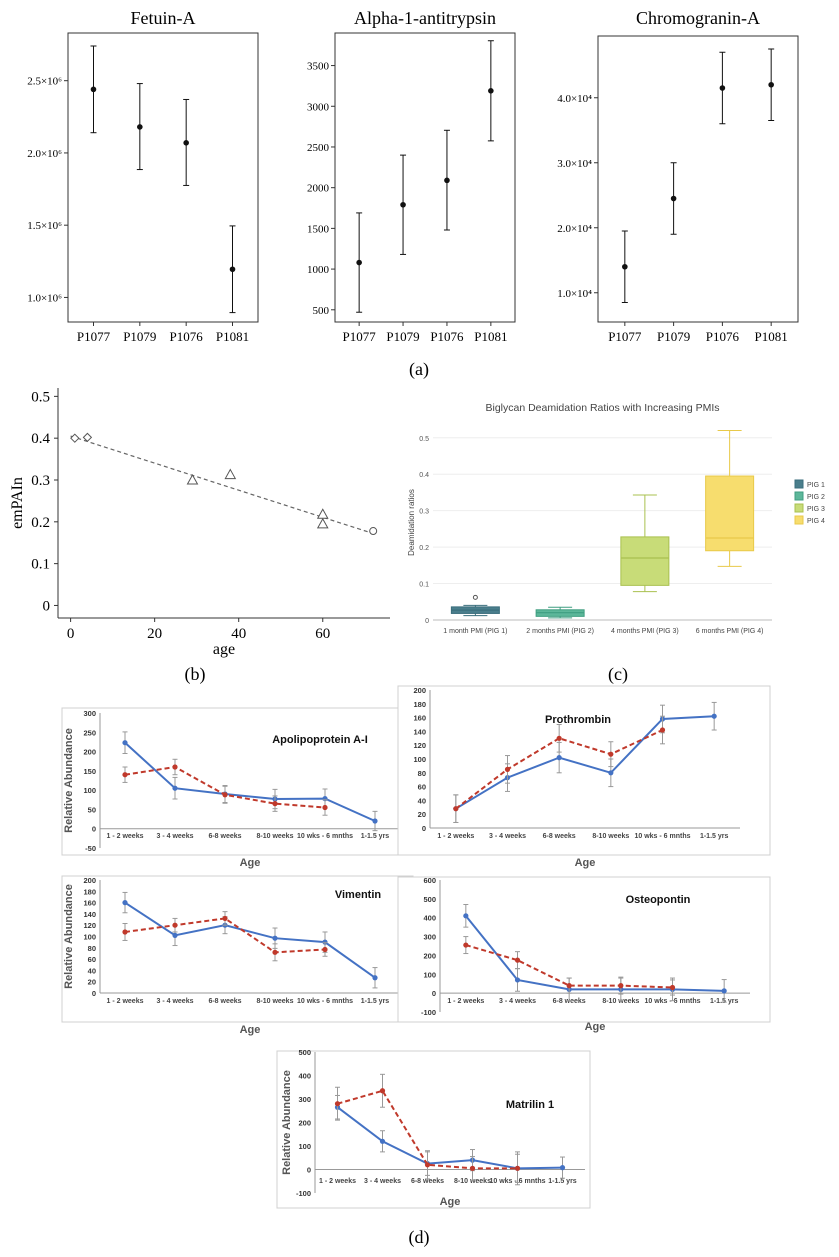  I want to click on legend-label: PIG 1, so click(816, 485).